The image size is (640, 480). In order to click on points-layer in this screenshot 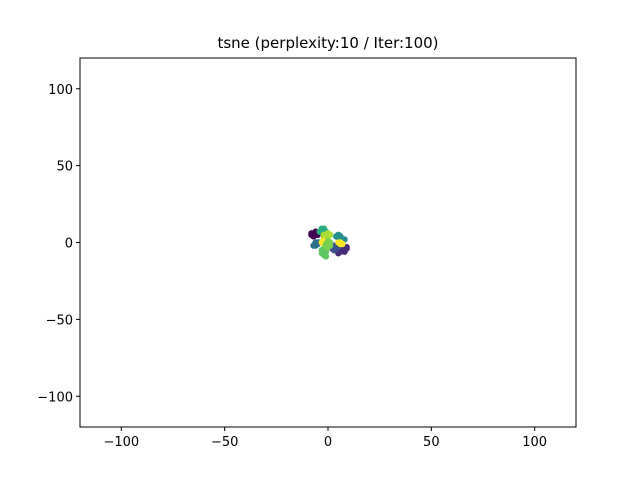, I will do `click(329, 242)`.